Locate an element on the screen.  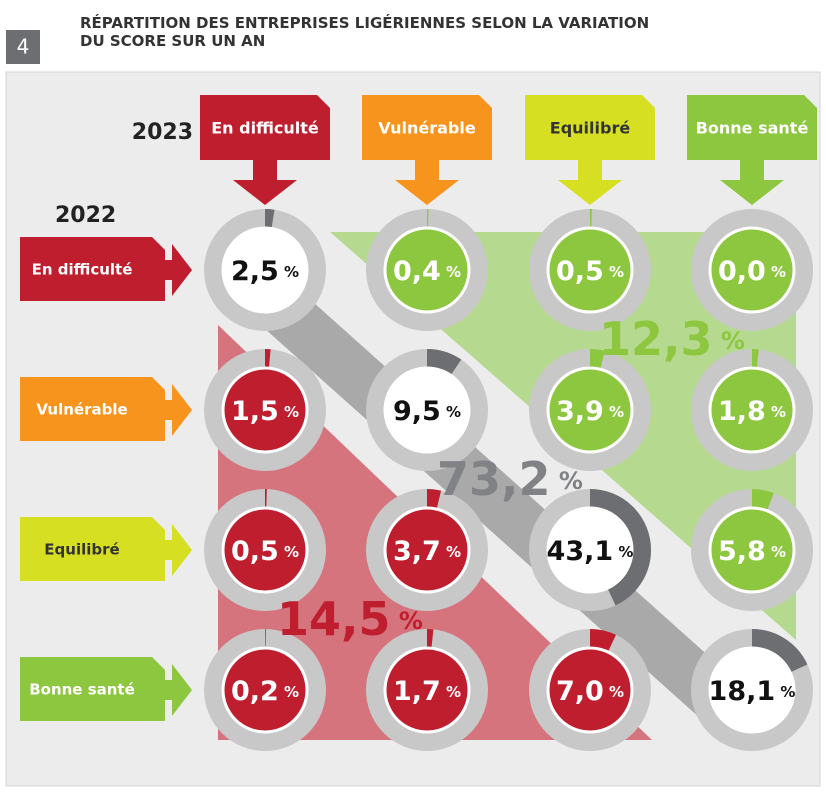
value-label: 0,0 % is located at coordinates (752, 271).